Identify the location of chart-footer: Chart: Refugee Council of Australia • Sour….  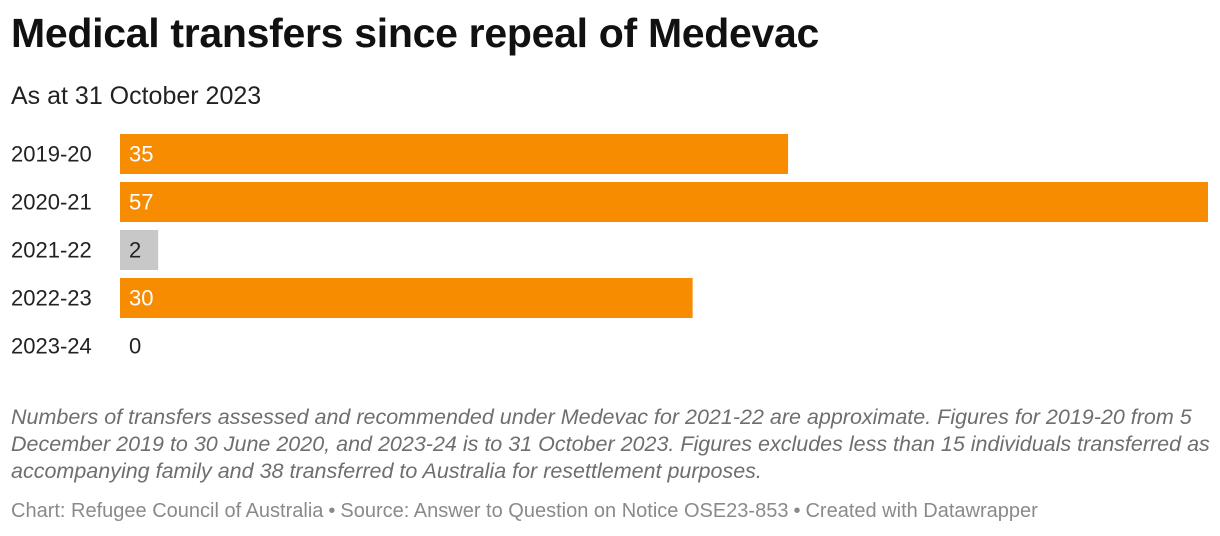
(524, 511).